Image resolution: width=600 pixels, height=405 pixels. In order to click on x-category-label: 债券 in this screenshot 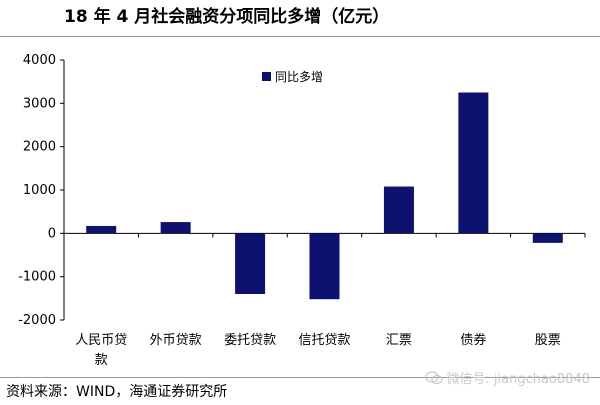, I will do `click(473, 340)`.